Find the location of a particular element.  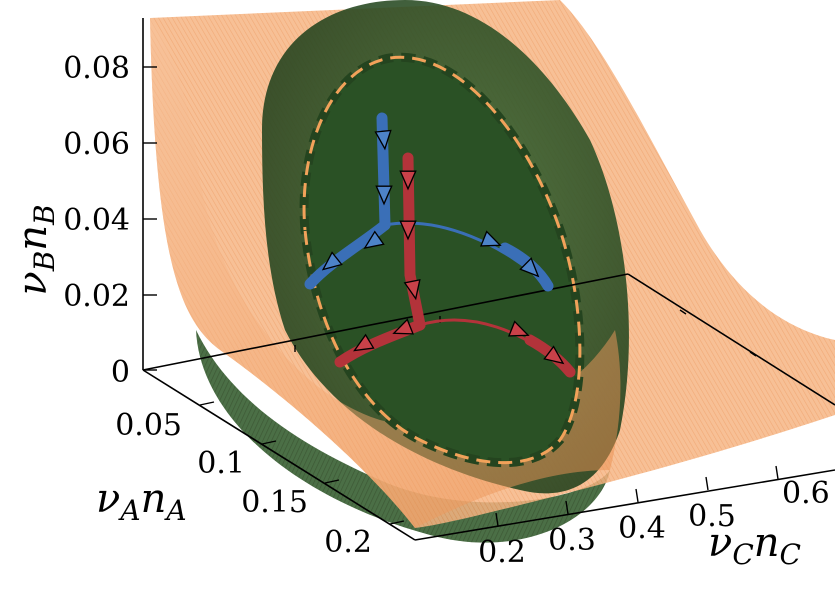

x-tick-label: 0.1 is located at coordinates (221, 463).